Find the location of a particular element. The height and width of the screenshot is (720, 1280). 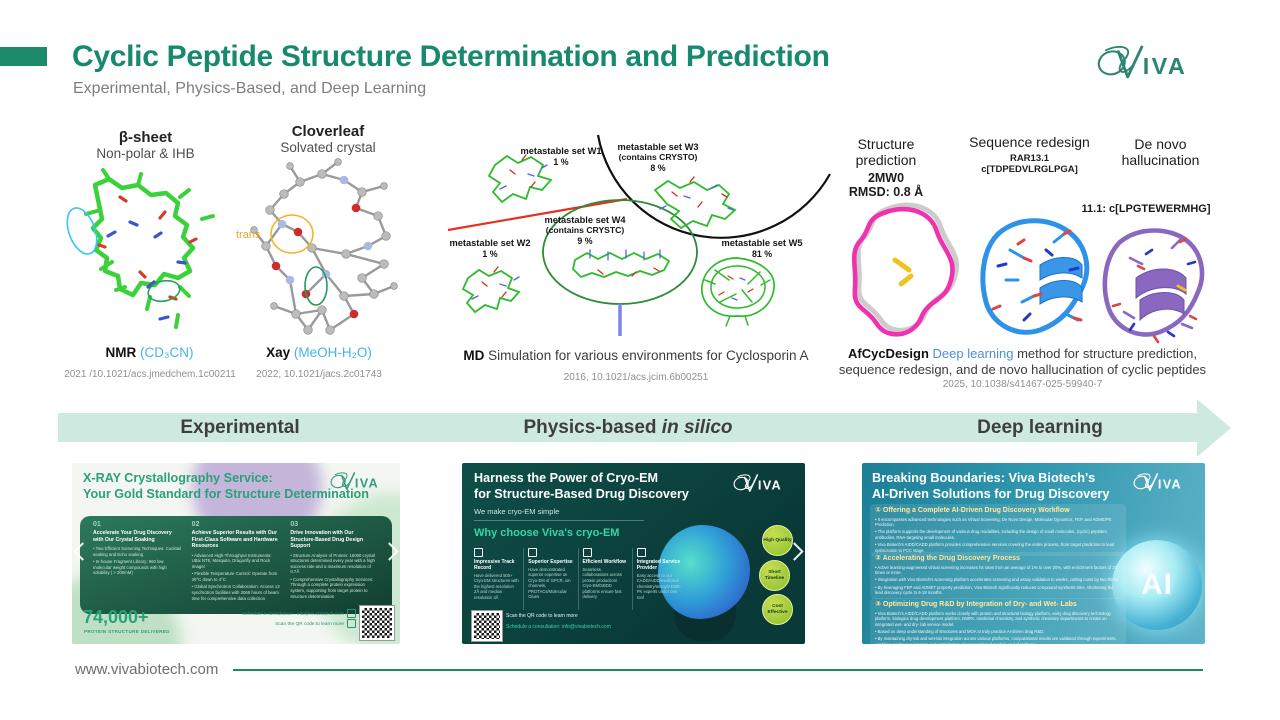

nmr-reference: 2021 /10.1021/acs.jmedchem.1c00211 is located at coordinates (150, 374).